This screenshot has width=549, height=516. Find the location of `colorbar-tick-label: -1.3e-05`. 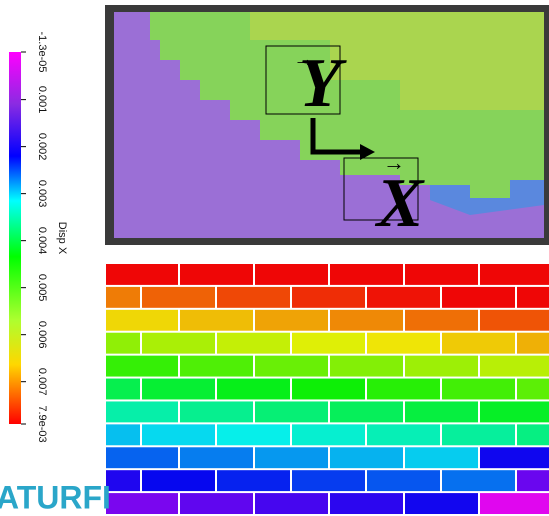

colorbar-tick-label: -1.3e-05 is located at coordinates (42, 52).